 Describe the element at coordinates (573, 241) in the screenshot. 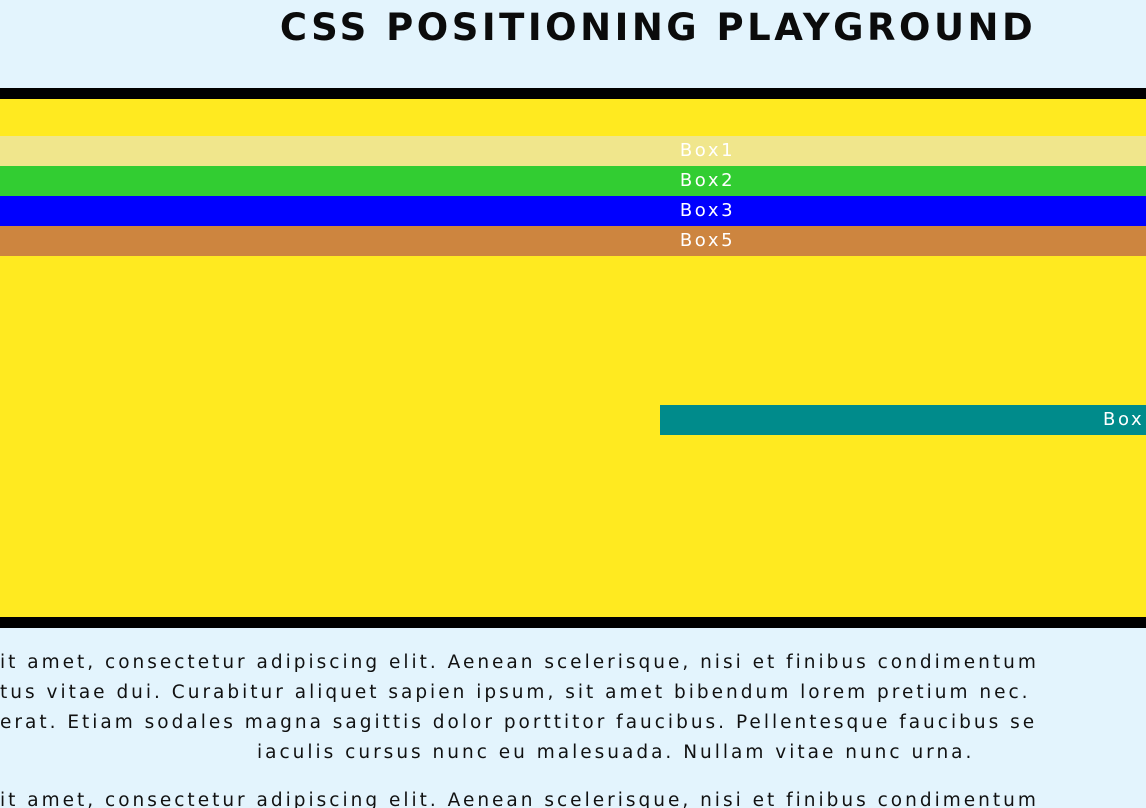

I see `box-5: Box5` at that location.